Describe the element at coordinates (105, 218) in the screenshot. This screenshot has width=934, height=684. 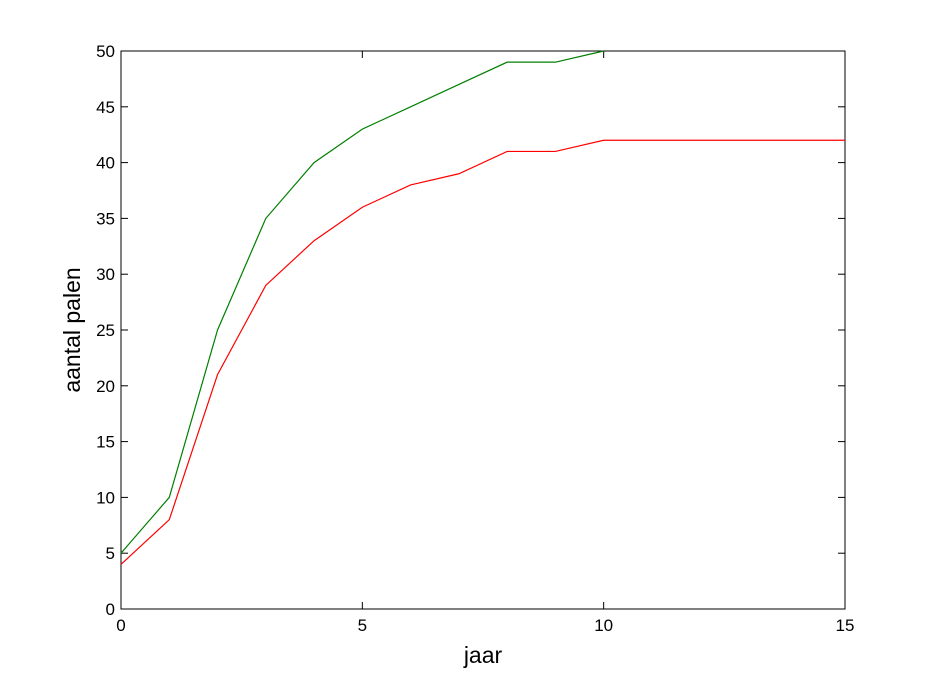
I see `y-tick-label: 35` at that location.